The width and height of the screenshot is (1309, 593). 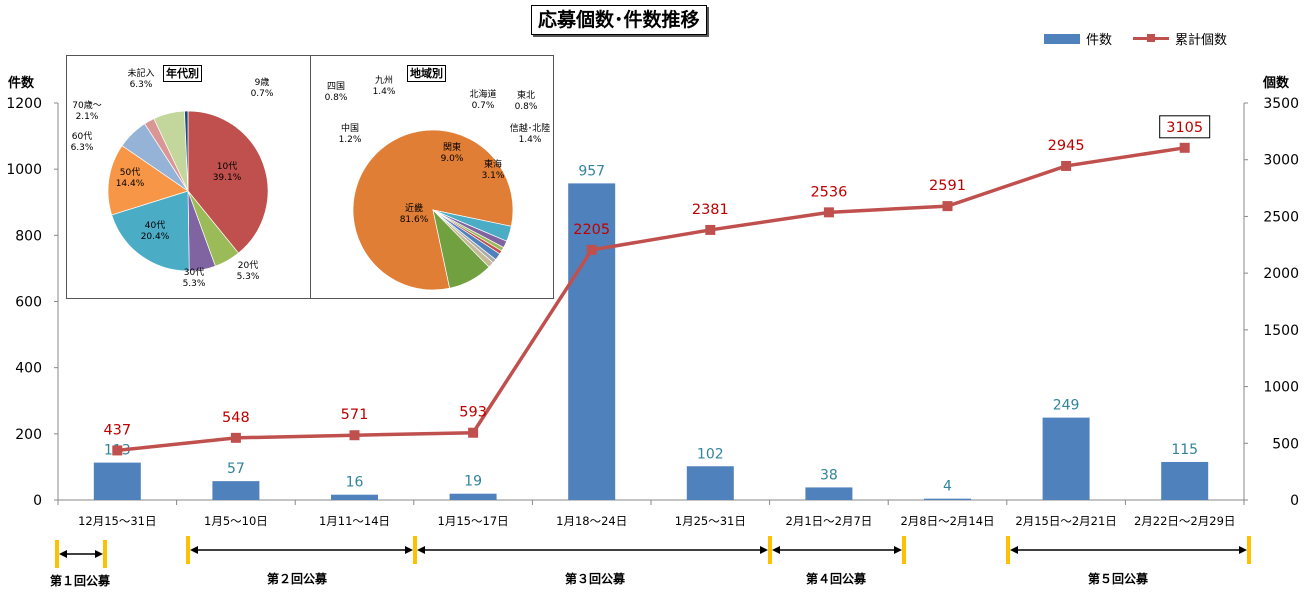 What do you see at coordinates (384, 86) in the screenshot?
I see `region-label-kyushu: 九州 1.4%` at bounding box center [384, 86].